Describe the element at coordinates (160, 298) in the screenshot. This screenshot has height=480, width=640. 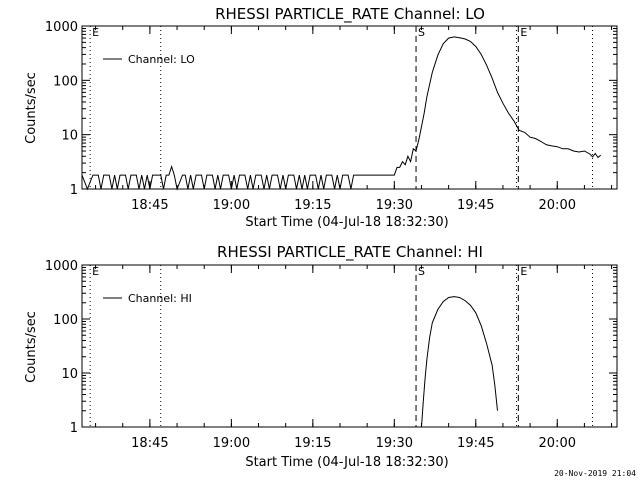
I see `legend-entry: Channel: HI` at that location.